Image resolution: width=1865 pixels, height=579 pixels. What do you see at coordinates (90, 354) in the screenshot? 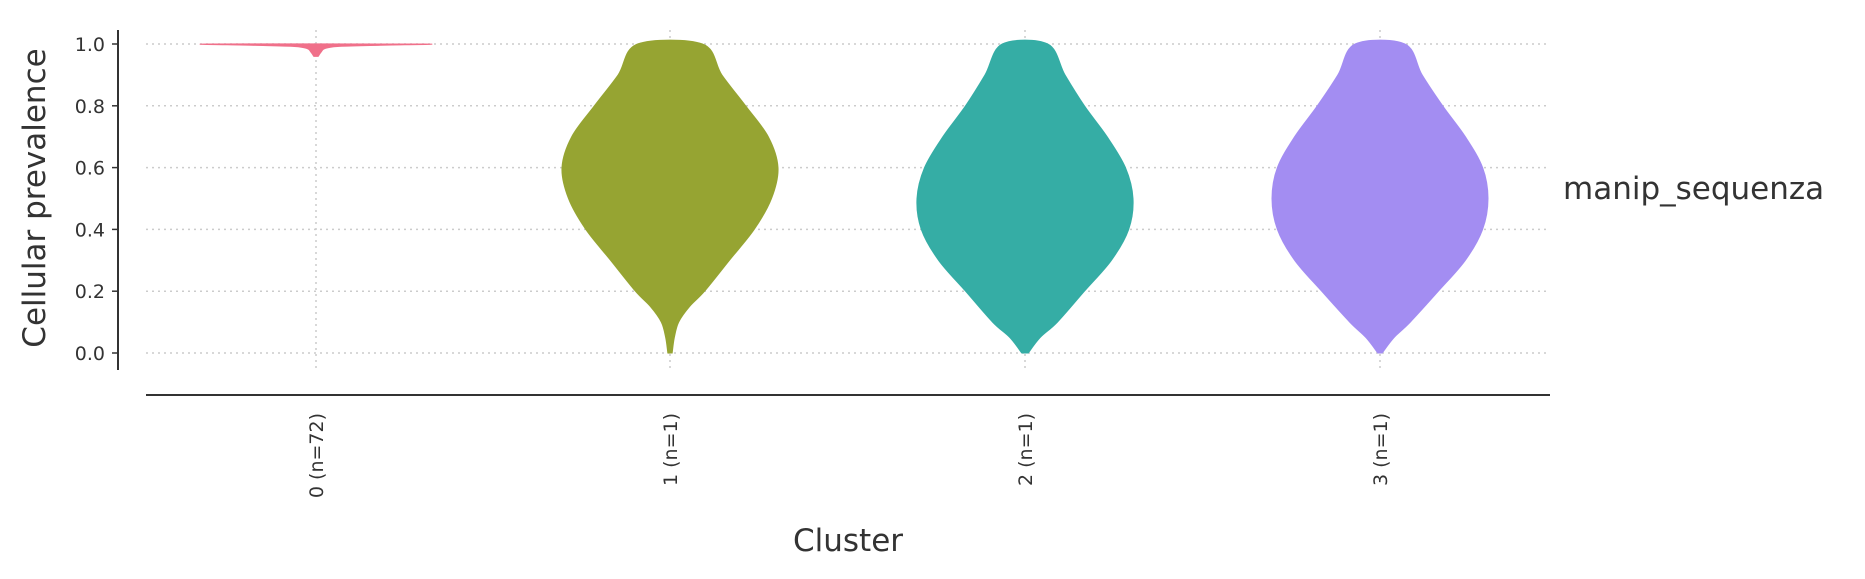
I see `y-tick-label: 0.0` at bounding box center [90, 354].